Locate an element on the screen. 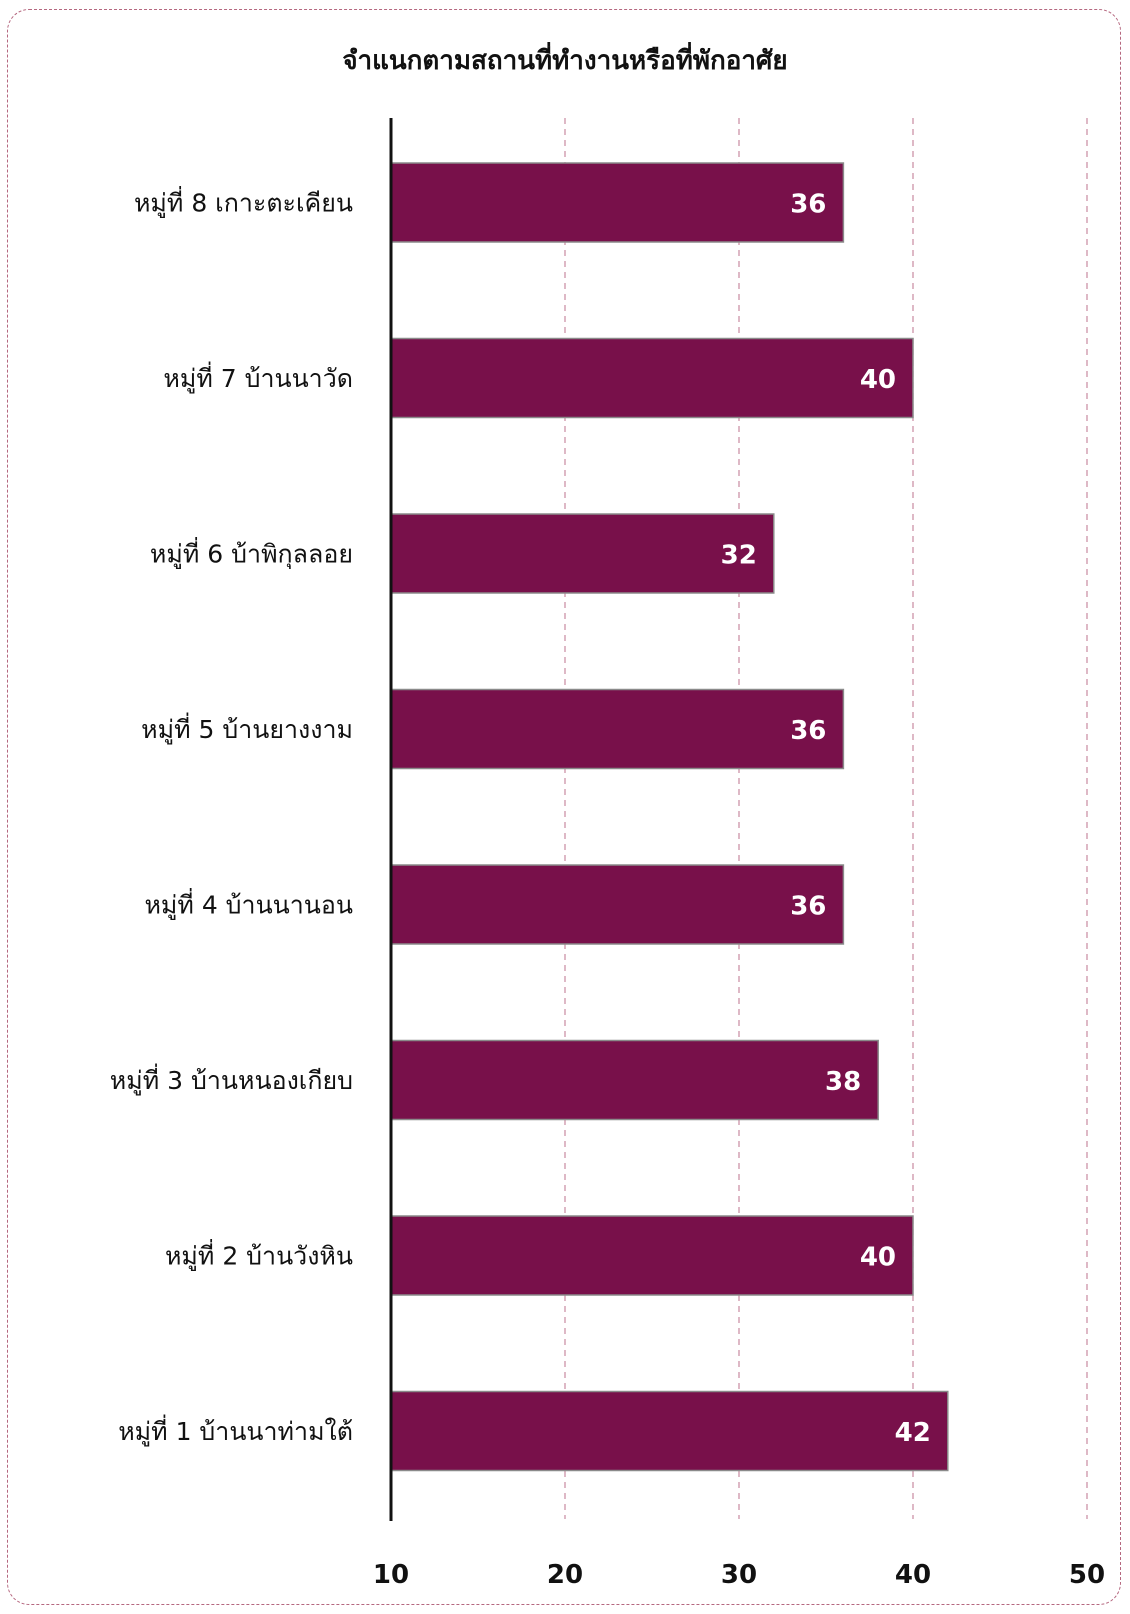 The height and width of the screenshot is (1614, 1130). value-label: 32 is located at coordinates (739, 556).